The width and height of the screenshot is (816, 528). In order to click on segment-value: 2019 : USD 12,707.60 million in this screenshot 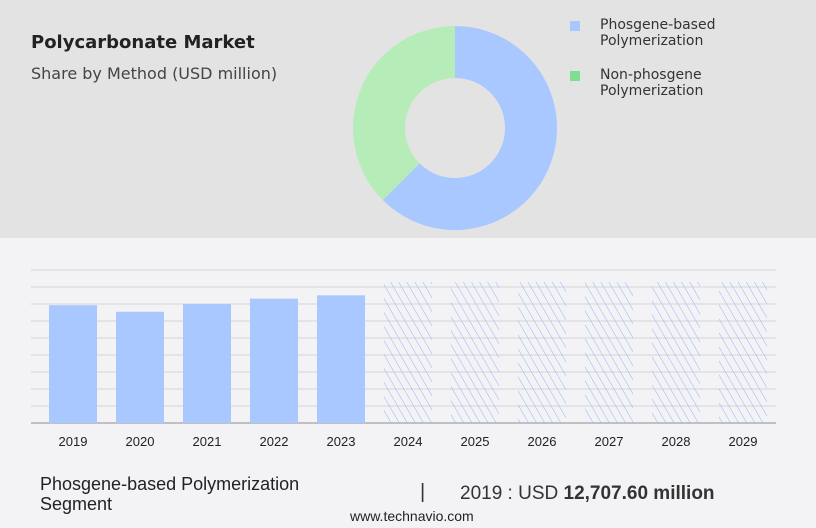, I will do `click(587, 494)`.